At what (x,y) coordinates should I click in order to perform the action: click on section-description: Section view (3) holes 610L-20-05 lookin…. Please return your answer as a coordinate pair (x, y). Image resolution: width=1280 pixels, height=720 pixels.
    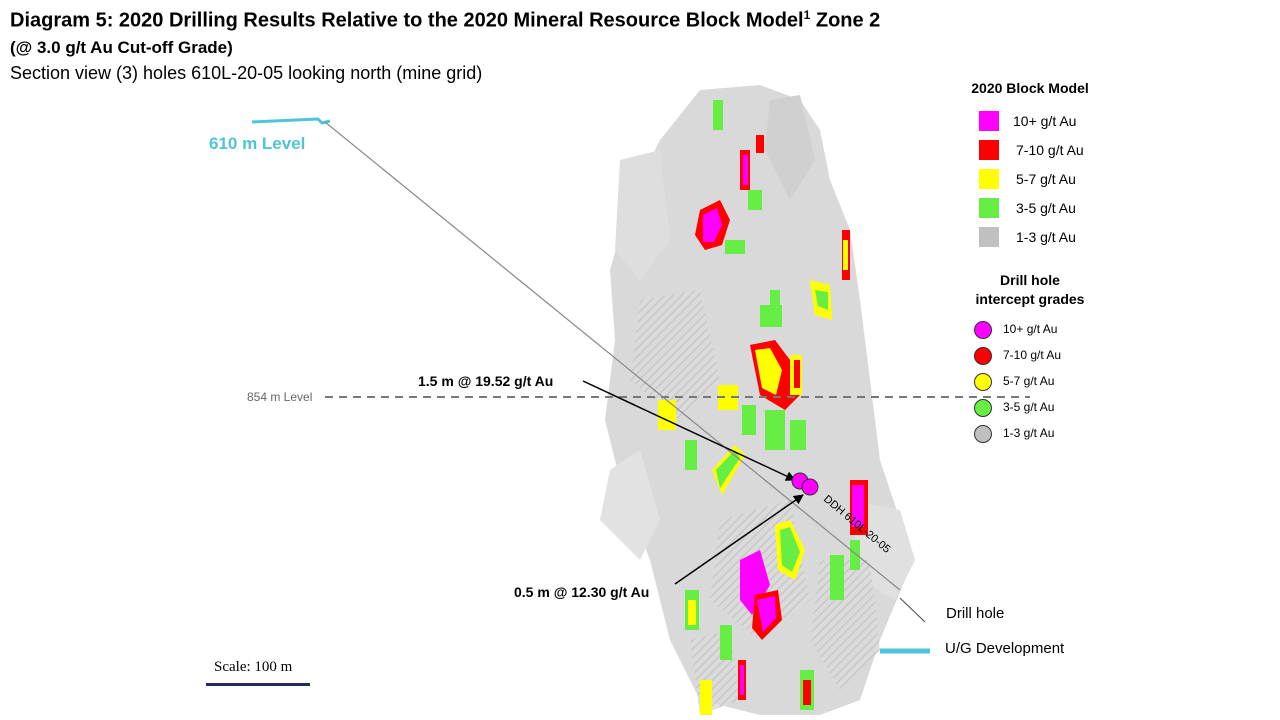
    Looking at the image, I should click on (246, 73).